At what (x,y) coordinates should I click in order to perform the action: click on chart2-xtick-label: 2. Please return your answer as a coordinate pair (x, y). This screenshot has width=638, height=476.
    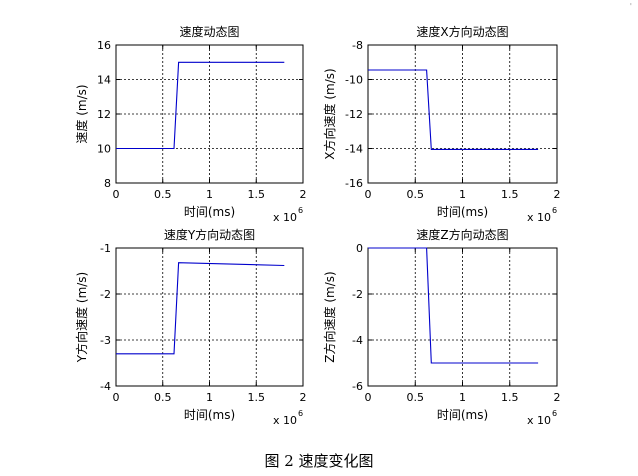
    Looking at the image, I should click on (557, 194).